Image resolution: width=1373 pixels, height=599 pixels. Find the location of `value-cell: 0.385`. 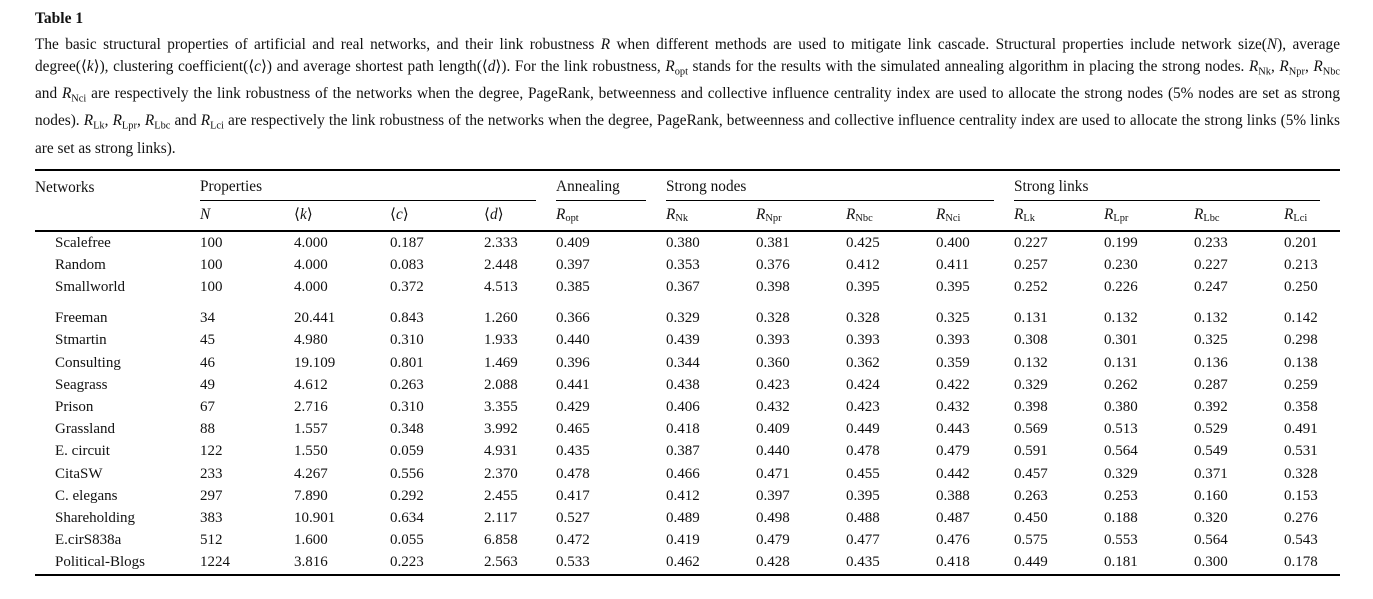

value-cell: 0.385 is located at coordinates (573, 286).